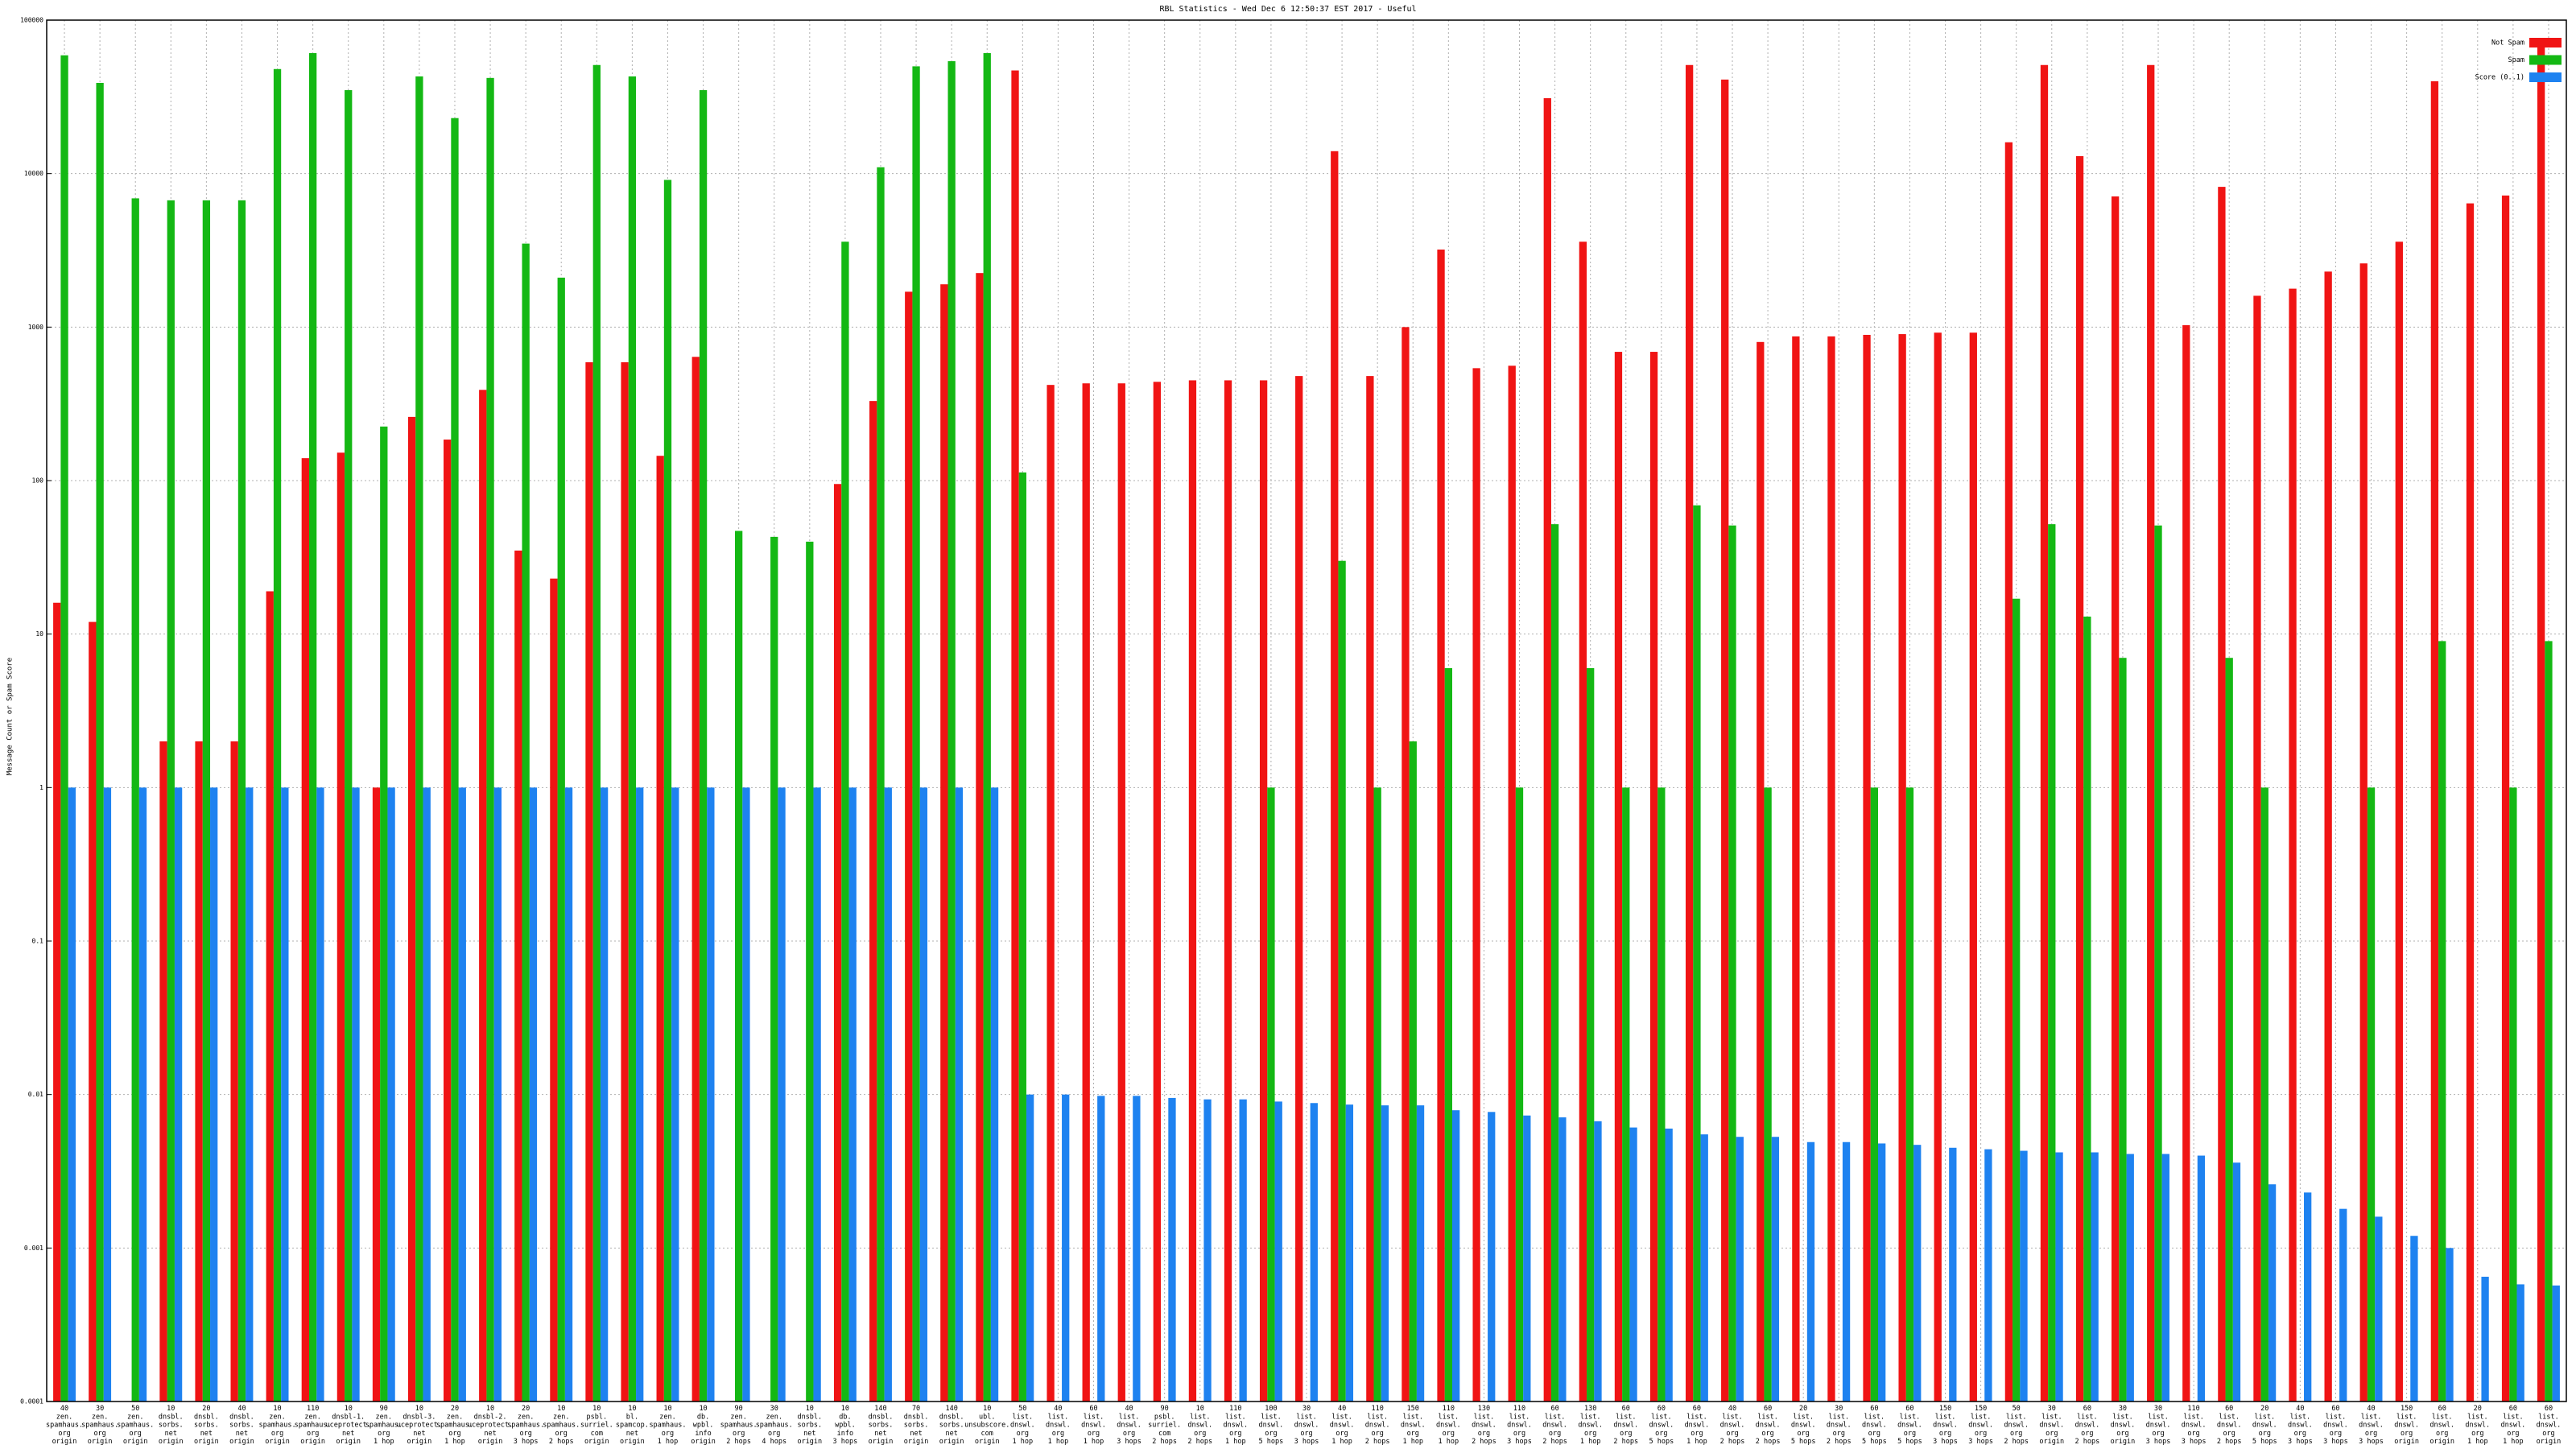 This screenshot has height=1449, width=2576. What do you see at coordinates (1803, 1442) in the screenshot?
I see `x-tick-label-line: 5 hops` at bounding box center [1803, 1442].